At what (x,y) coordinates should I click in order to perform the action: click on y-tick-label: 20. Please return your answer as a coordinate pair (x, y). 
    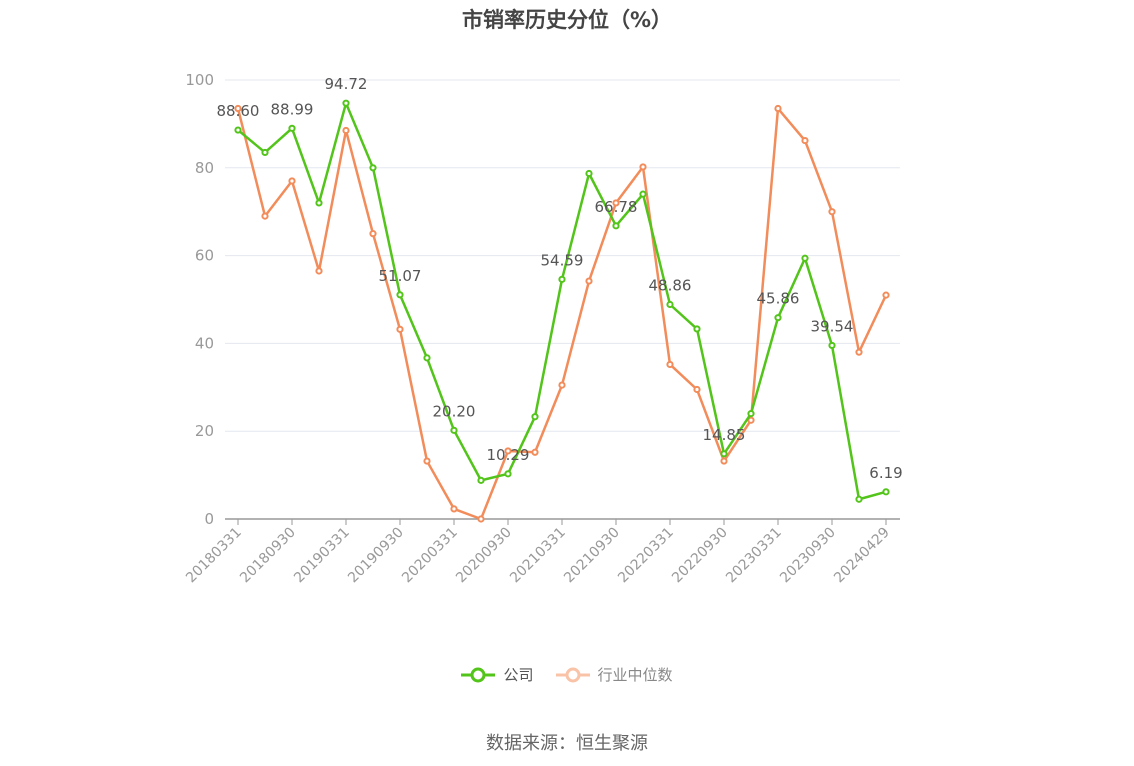
    Looking at the image, I should click on (204, 431).